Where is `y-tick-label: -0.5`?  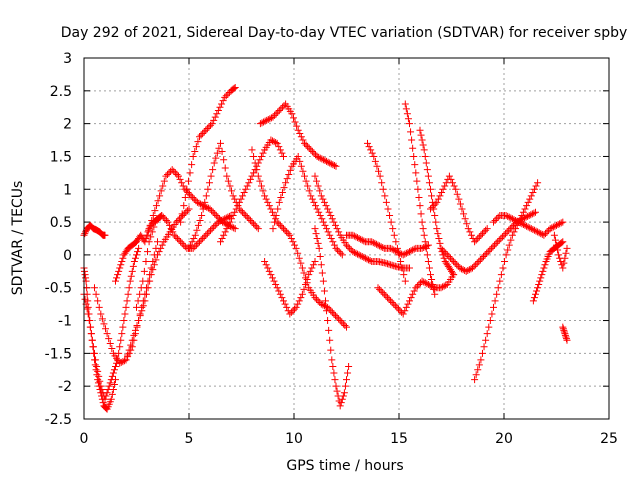
y-tick-label: -0.5 is located at coordinates (58, 289).